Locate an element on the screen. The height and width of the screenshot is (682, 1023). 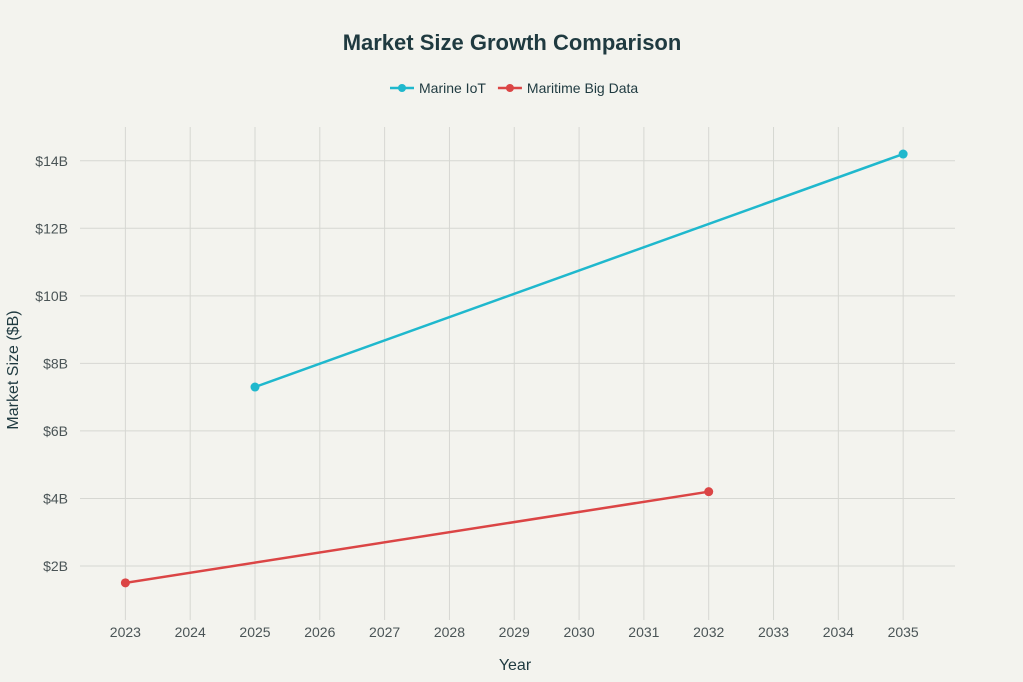
y-tick-label: $2B is located at coordinates (55, 566).